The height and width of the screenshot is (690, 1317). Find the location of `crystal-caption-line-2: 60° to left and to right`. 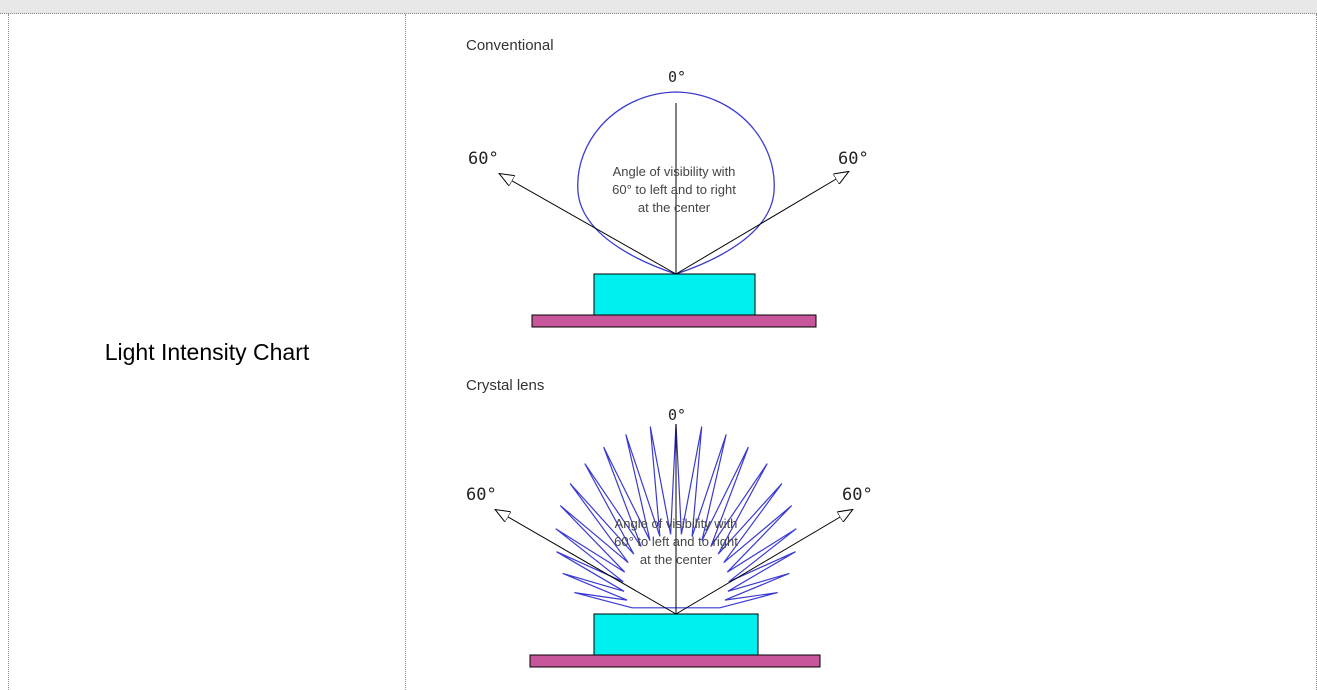

crystal-caption-line-2: 60° to left and to right is located at coordinates (676, 541).